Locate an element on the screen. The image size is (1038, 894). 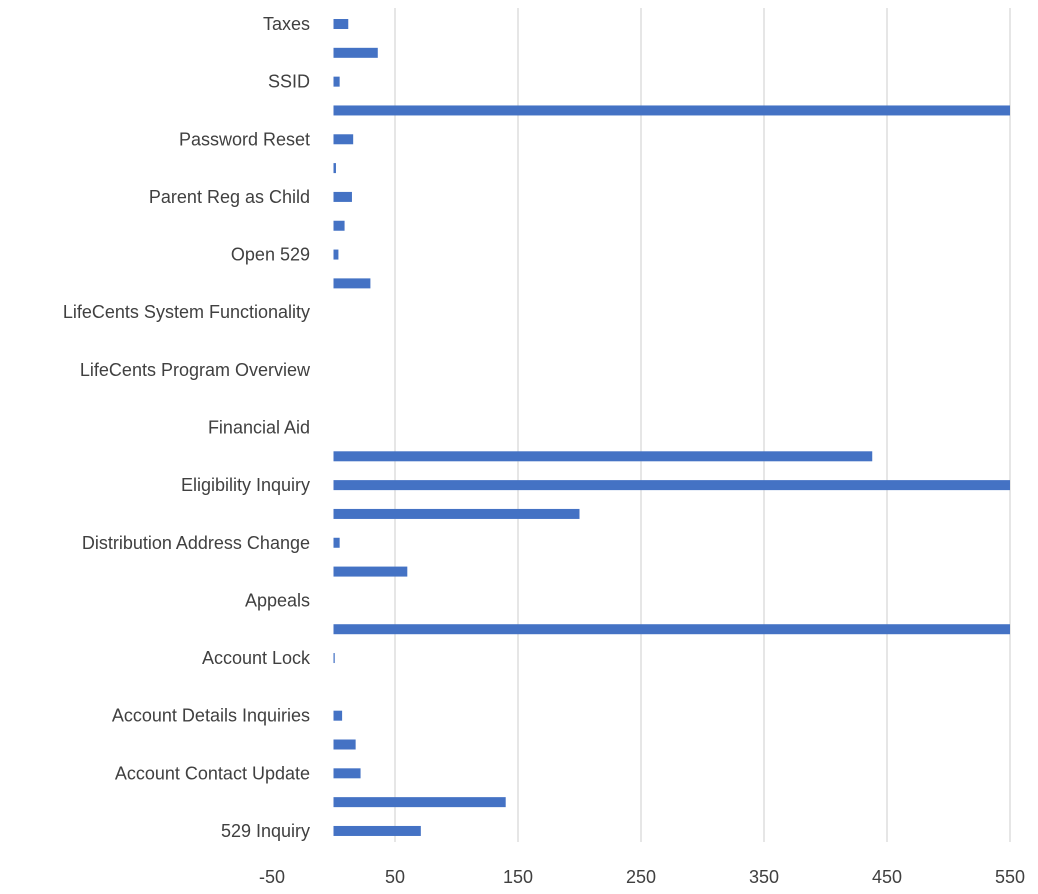
category-label: Distribution Address Change is located at coordinates (196, 543).